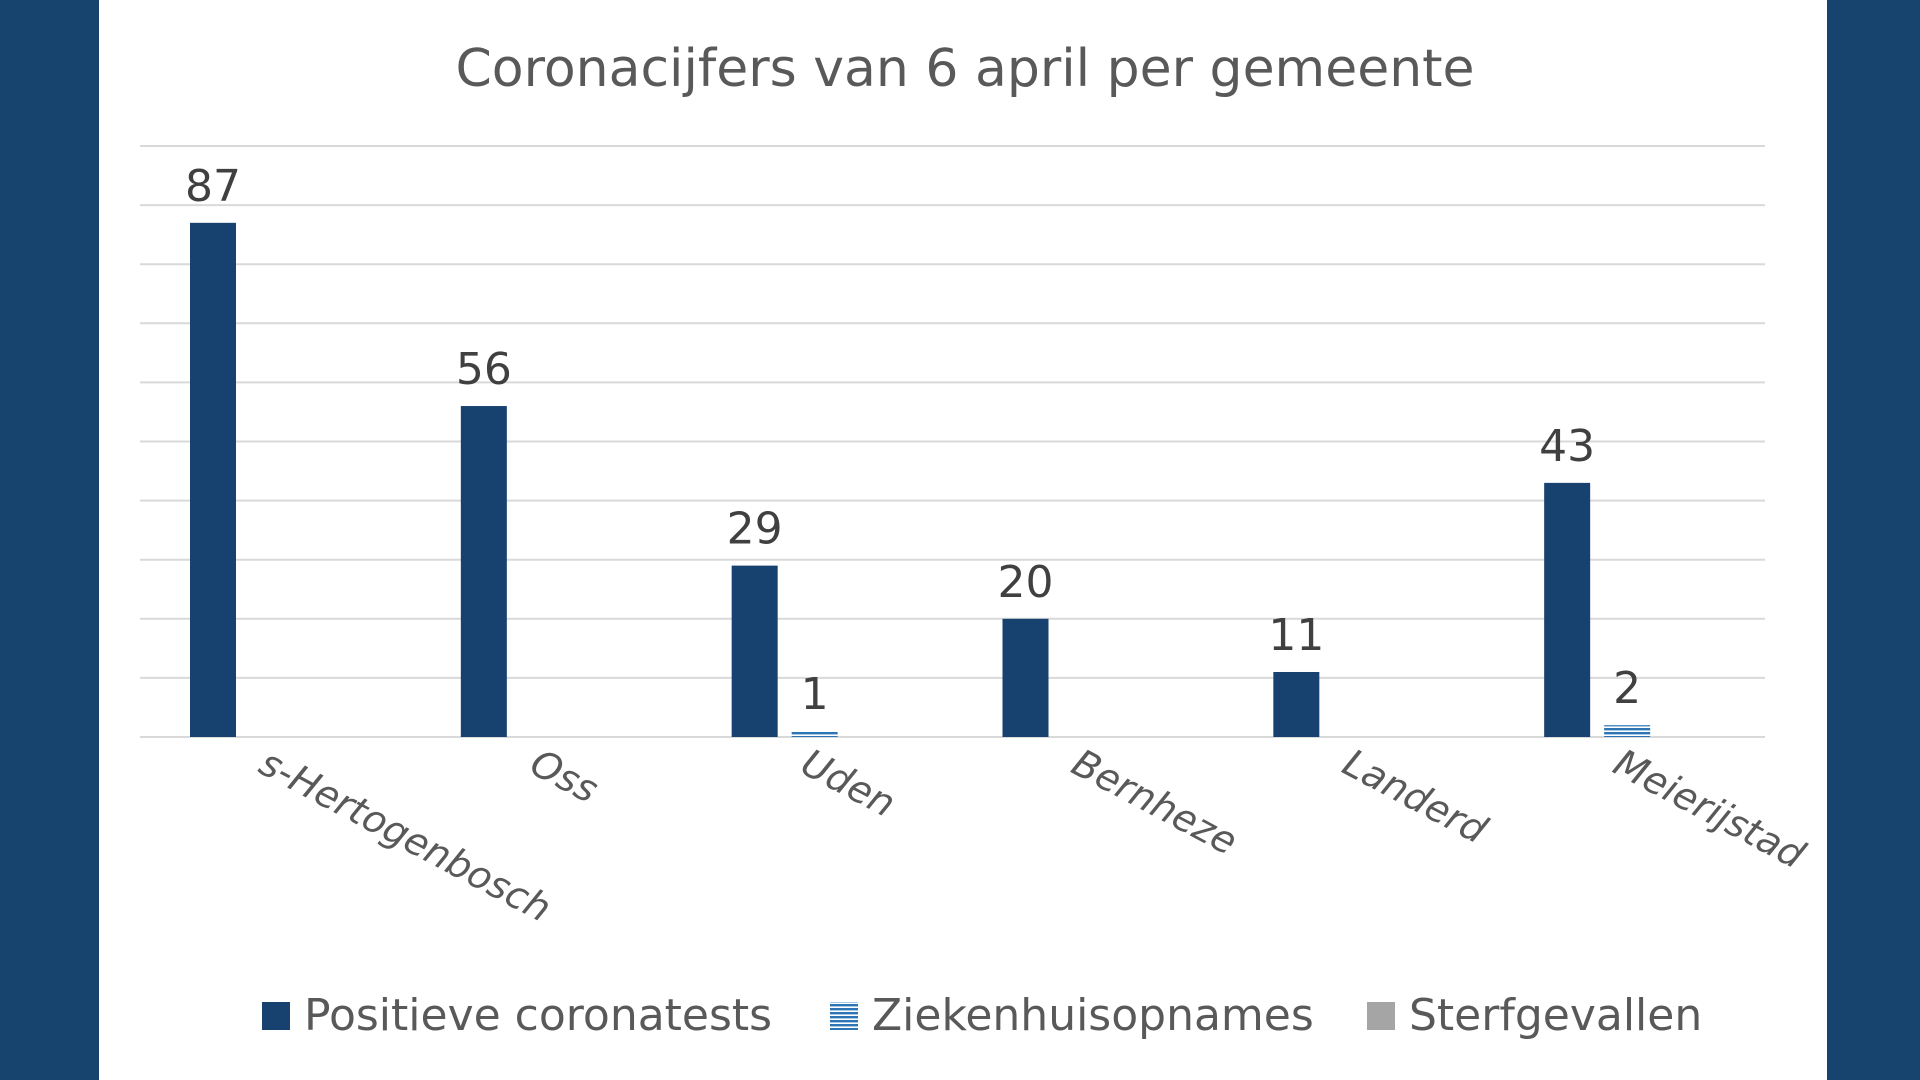  I want to click on chart-title: Coronacijfers van 6 april per gemeente, so click(964, 69).